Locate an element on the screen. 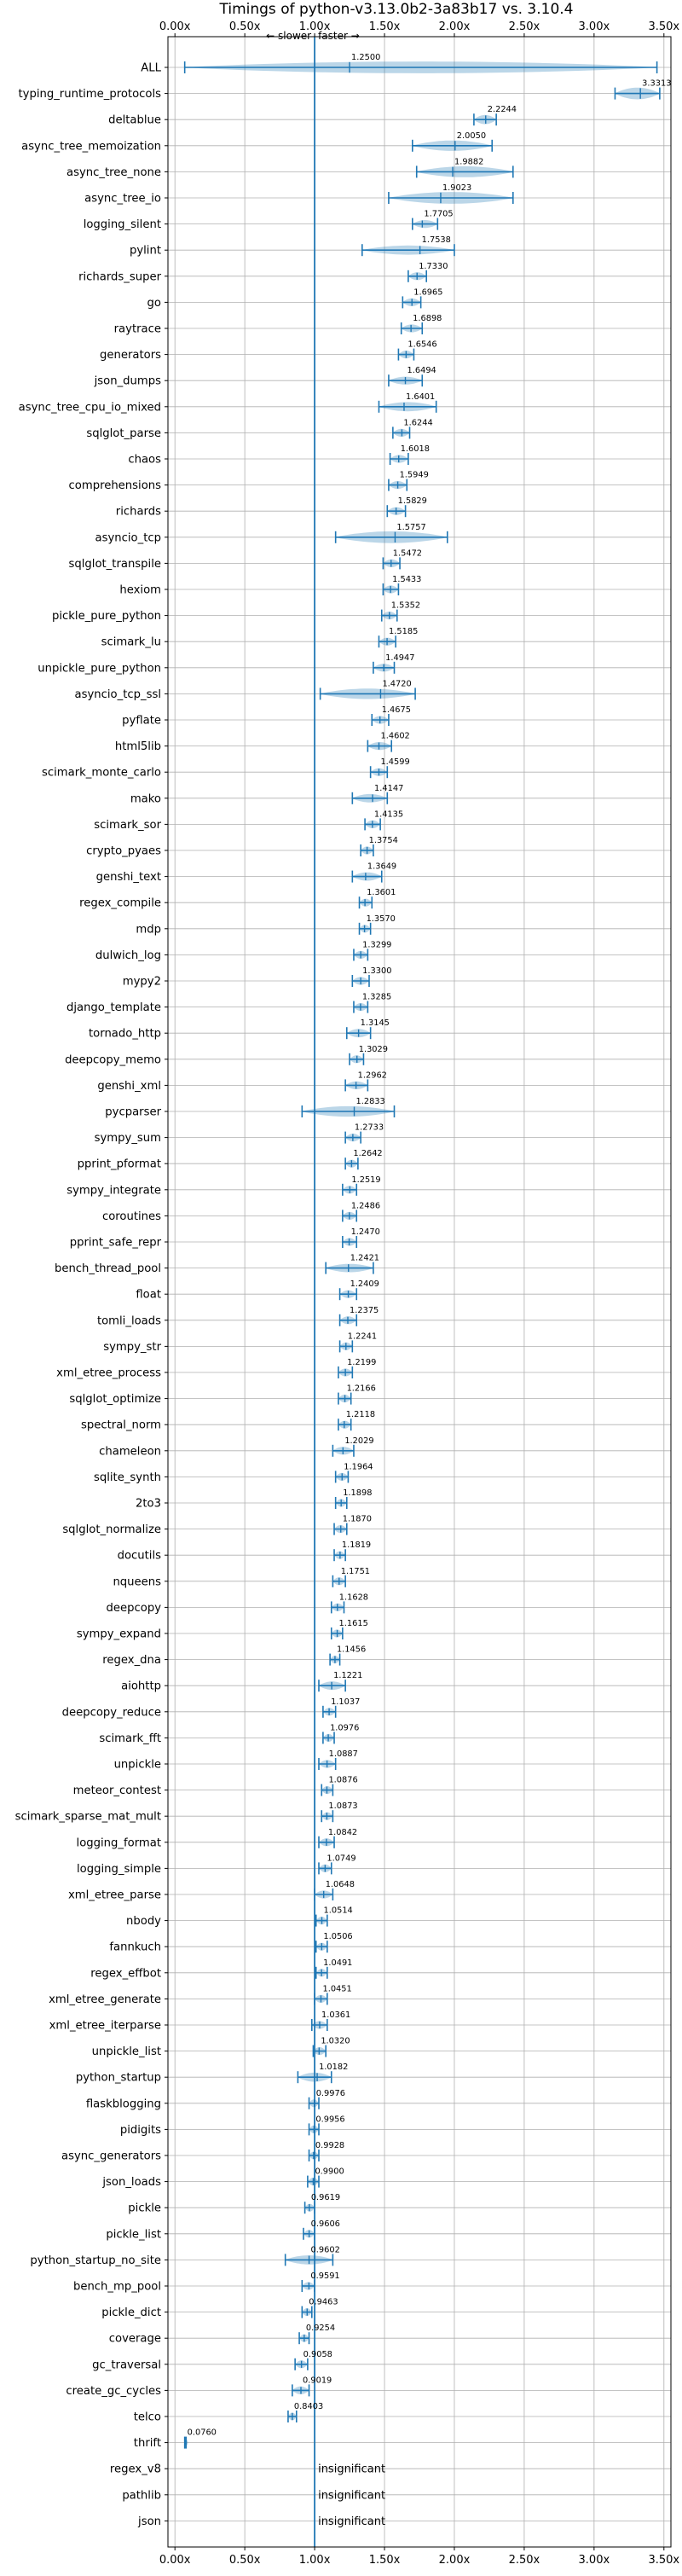  x-tick-label-bottom: 2.00x is located at coordinates (455, 2560).